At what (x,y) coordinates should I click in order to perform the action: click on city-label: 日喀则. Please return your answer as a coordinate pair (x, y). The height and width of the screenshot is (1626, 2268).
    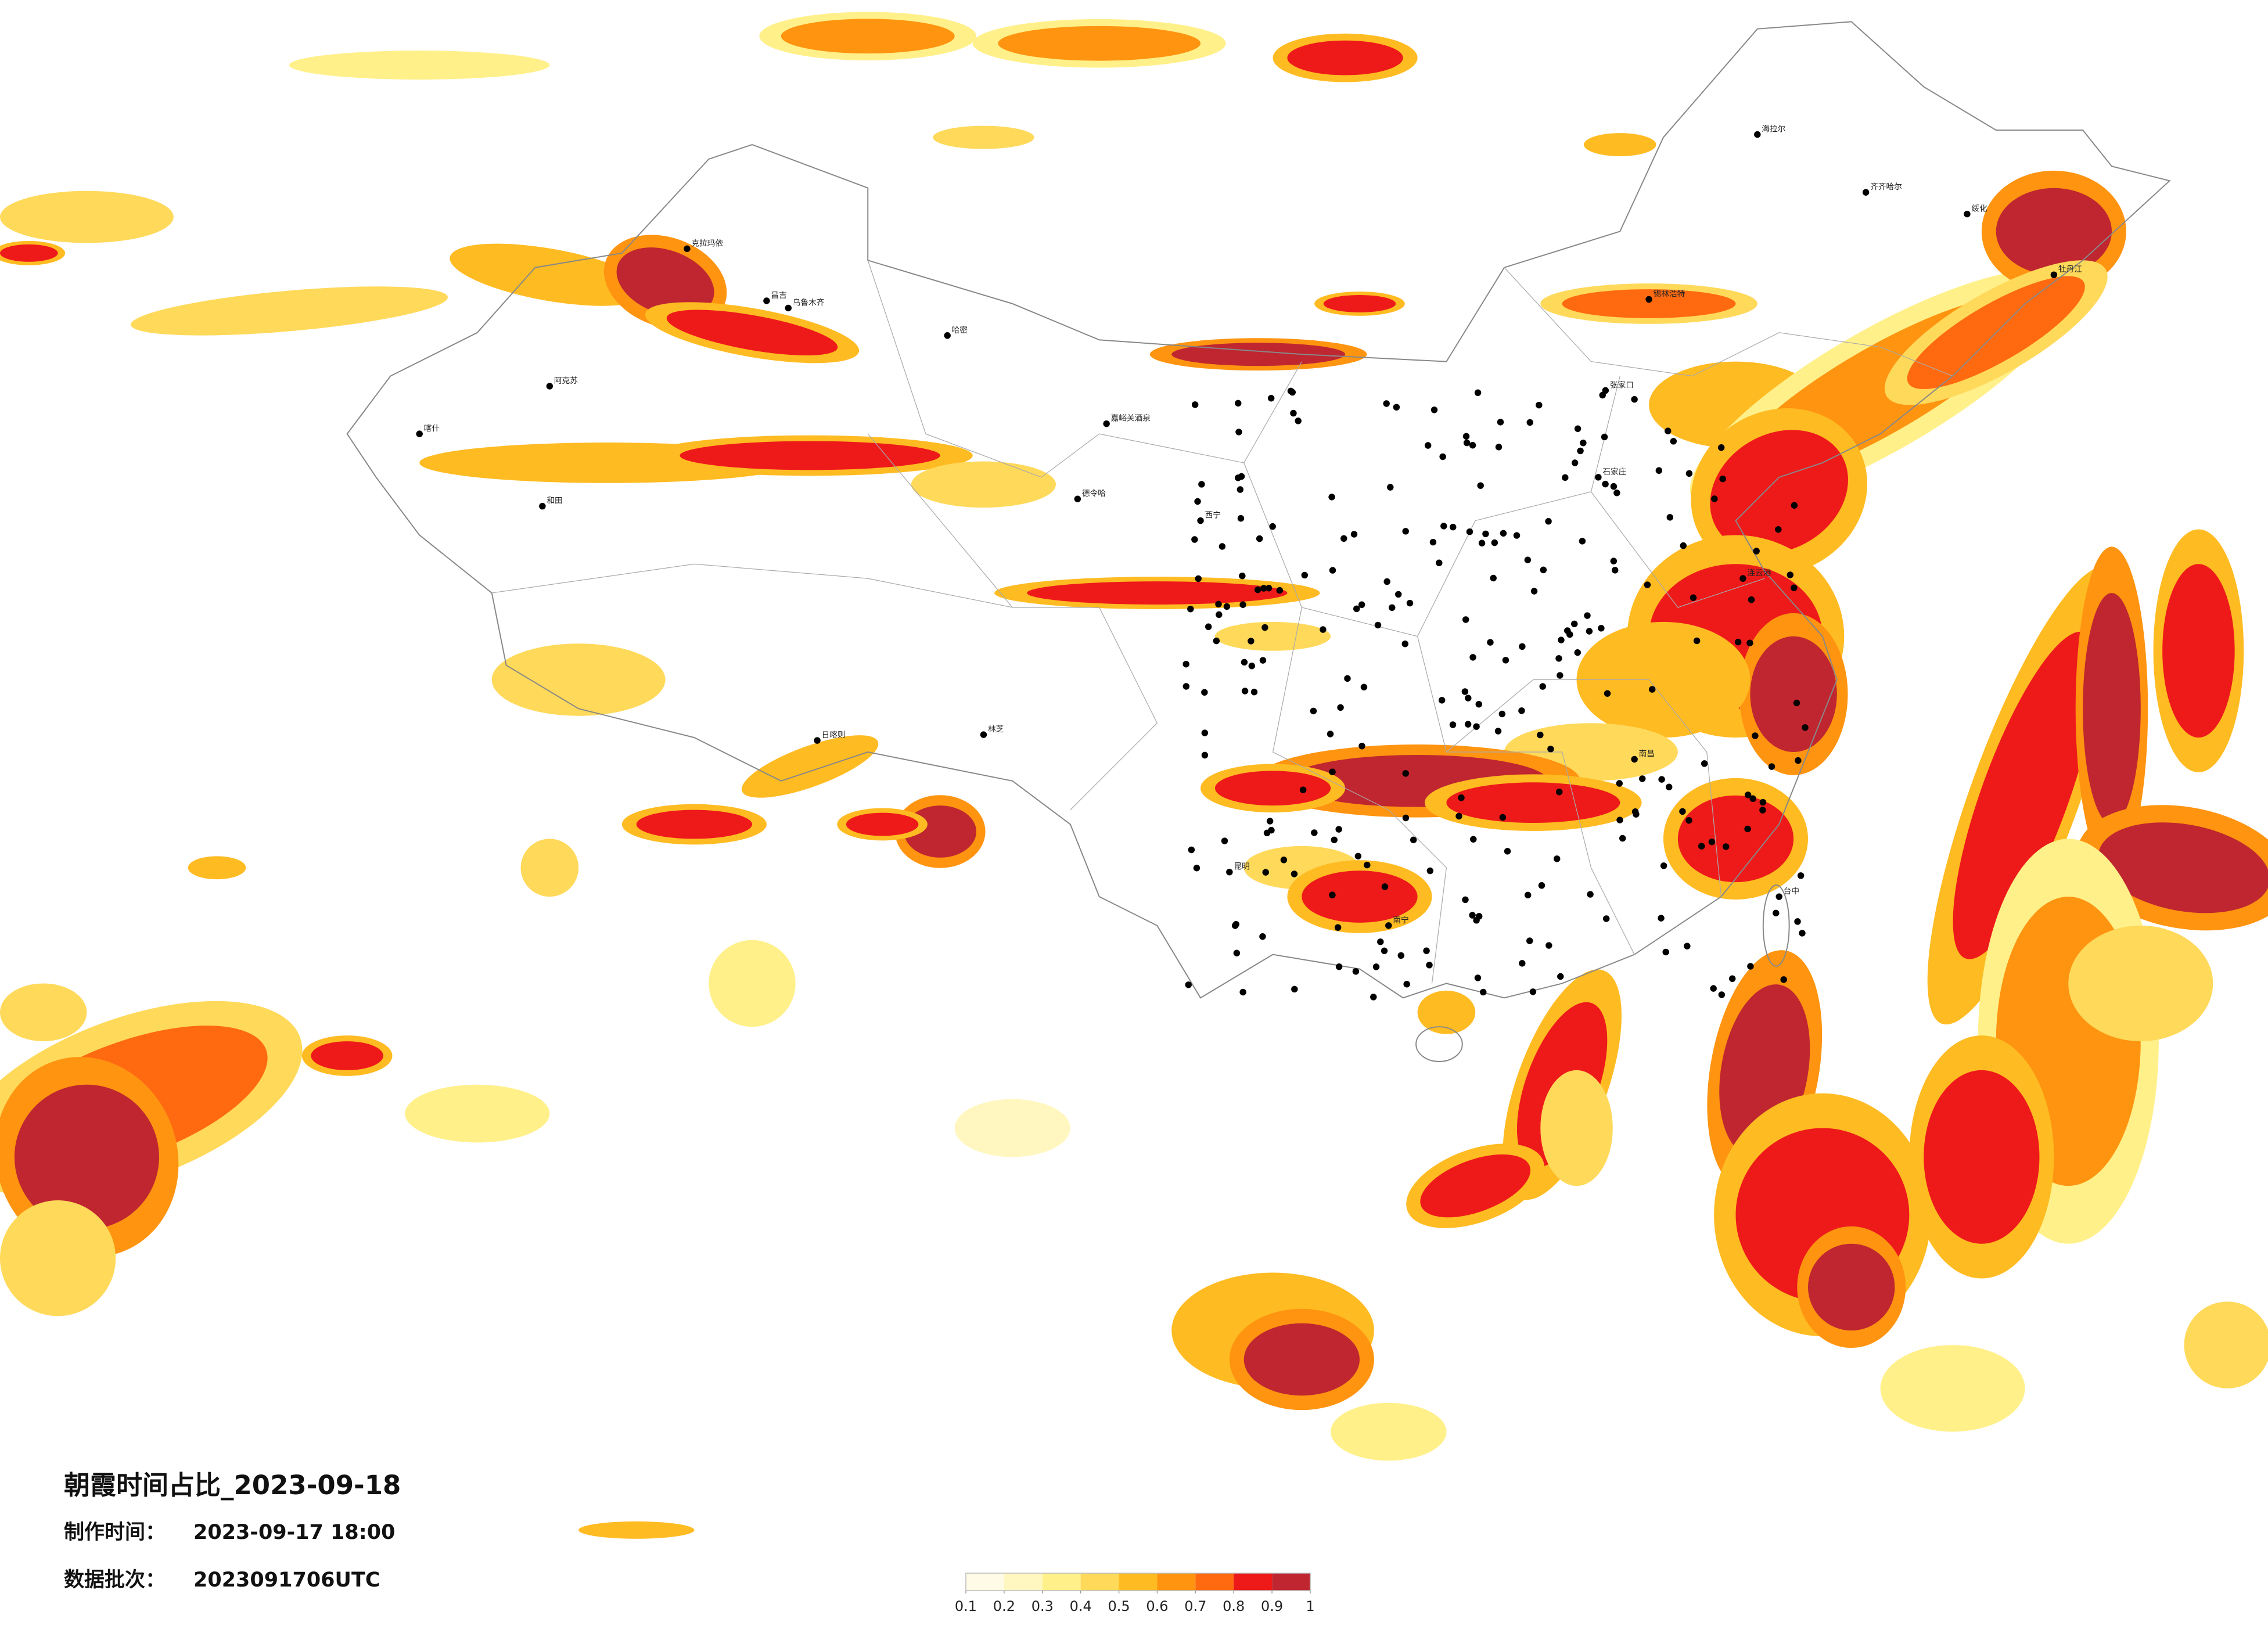
    Looking at the image, I should click on (834, 736).